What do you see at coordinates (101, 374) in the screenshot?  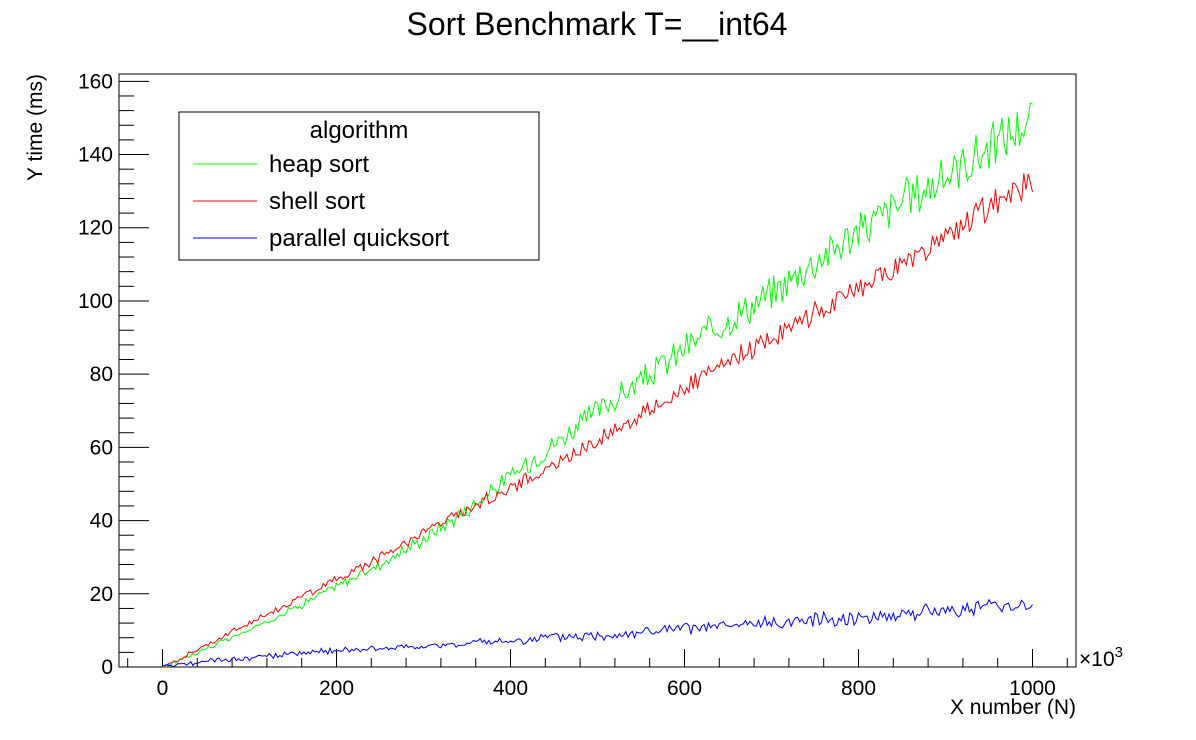 I see `y-tick-label: 80` at bounding box center [101, 374].